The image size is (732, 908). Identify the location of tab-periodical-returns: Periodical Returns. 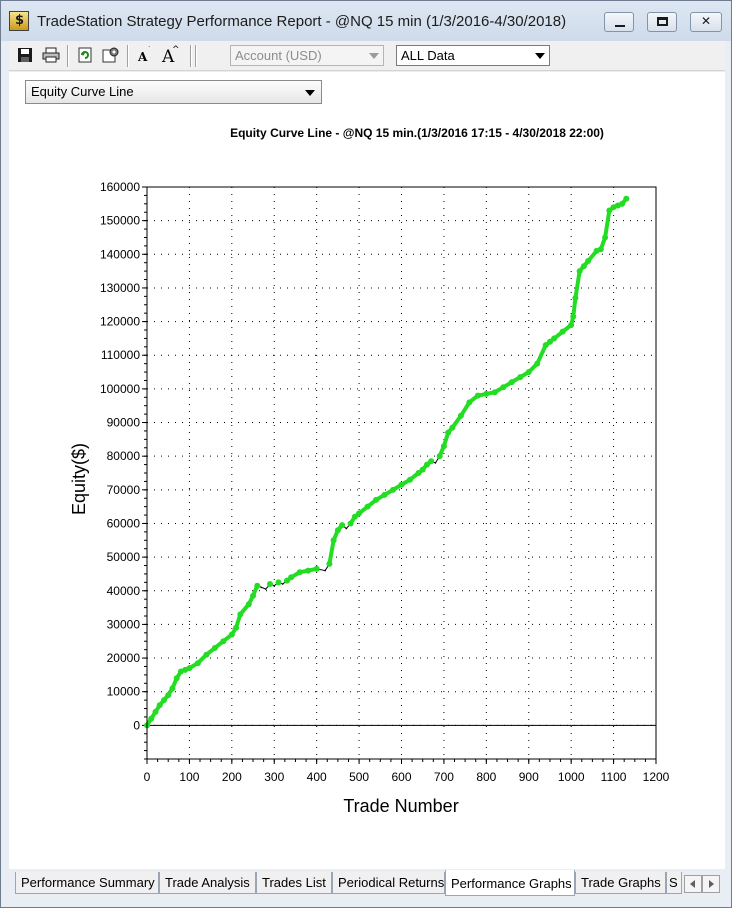
(388, 883).